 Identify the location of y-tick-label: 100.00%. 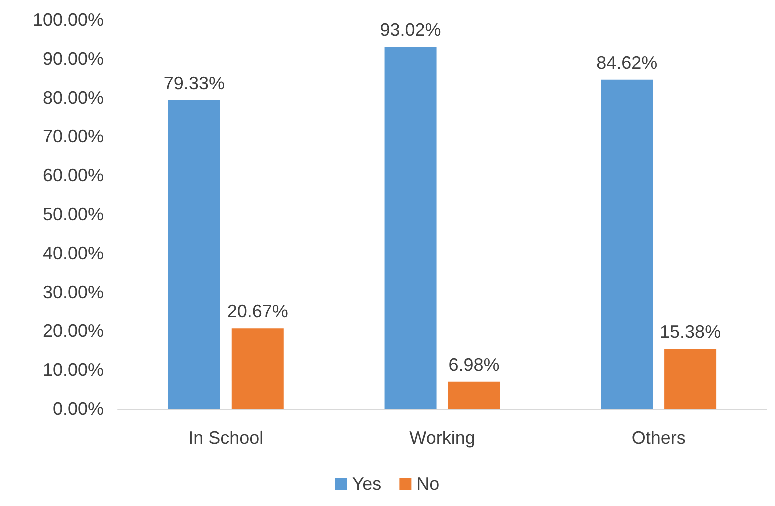
(68, 20).